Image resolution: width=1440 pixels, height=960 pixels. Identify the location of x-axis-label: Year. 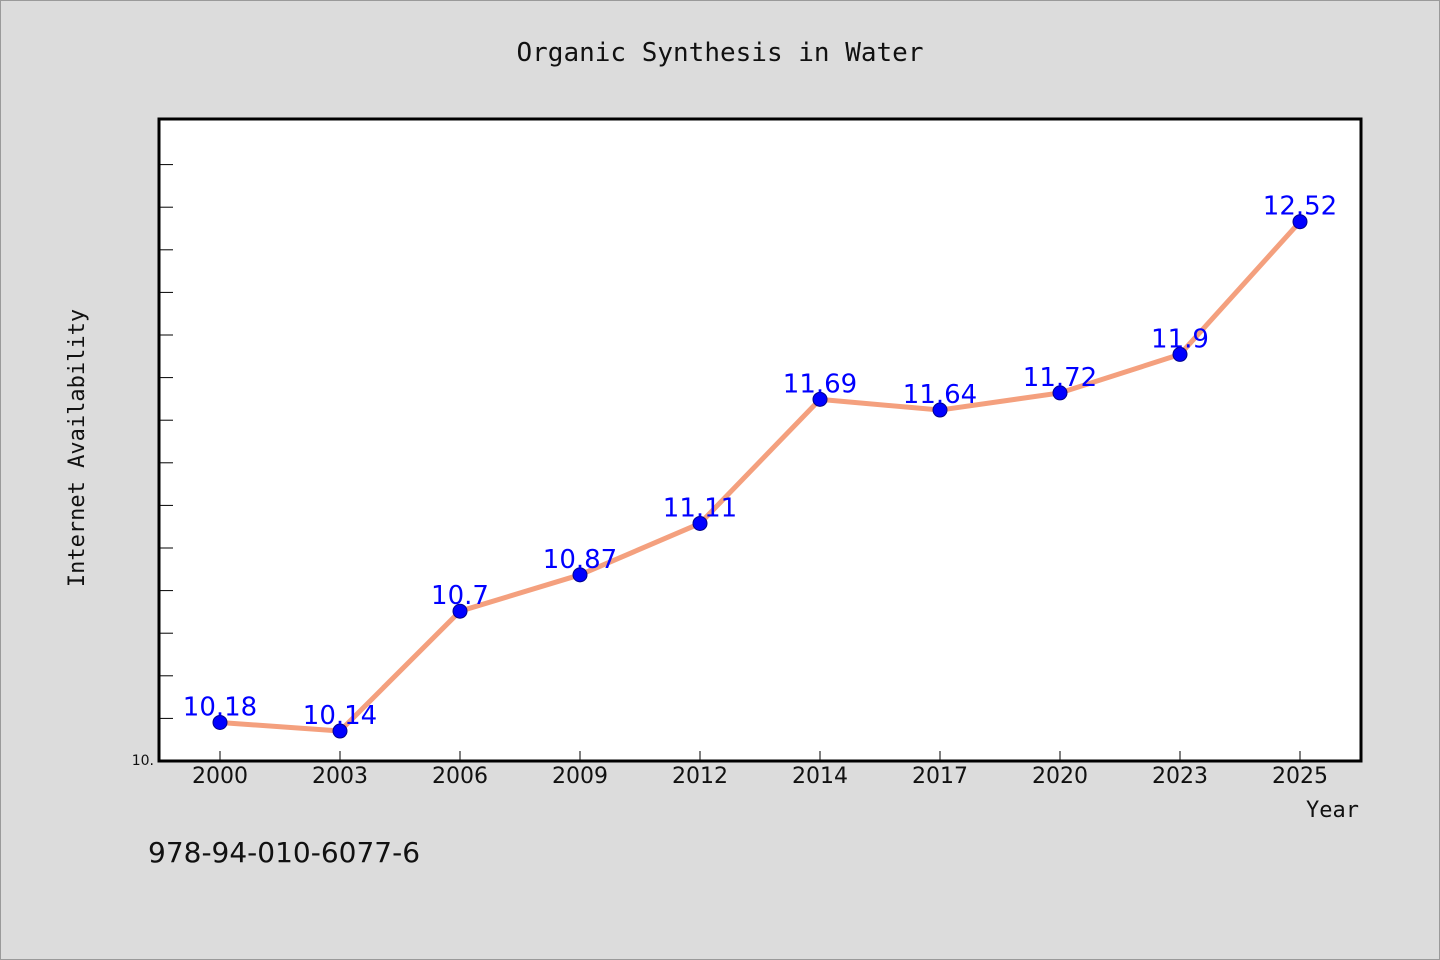
(1332, 810).